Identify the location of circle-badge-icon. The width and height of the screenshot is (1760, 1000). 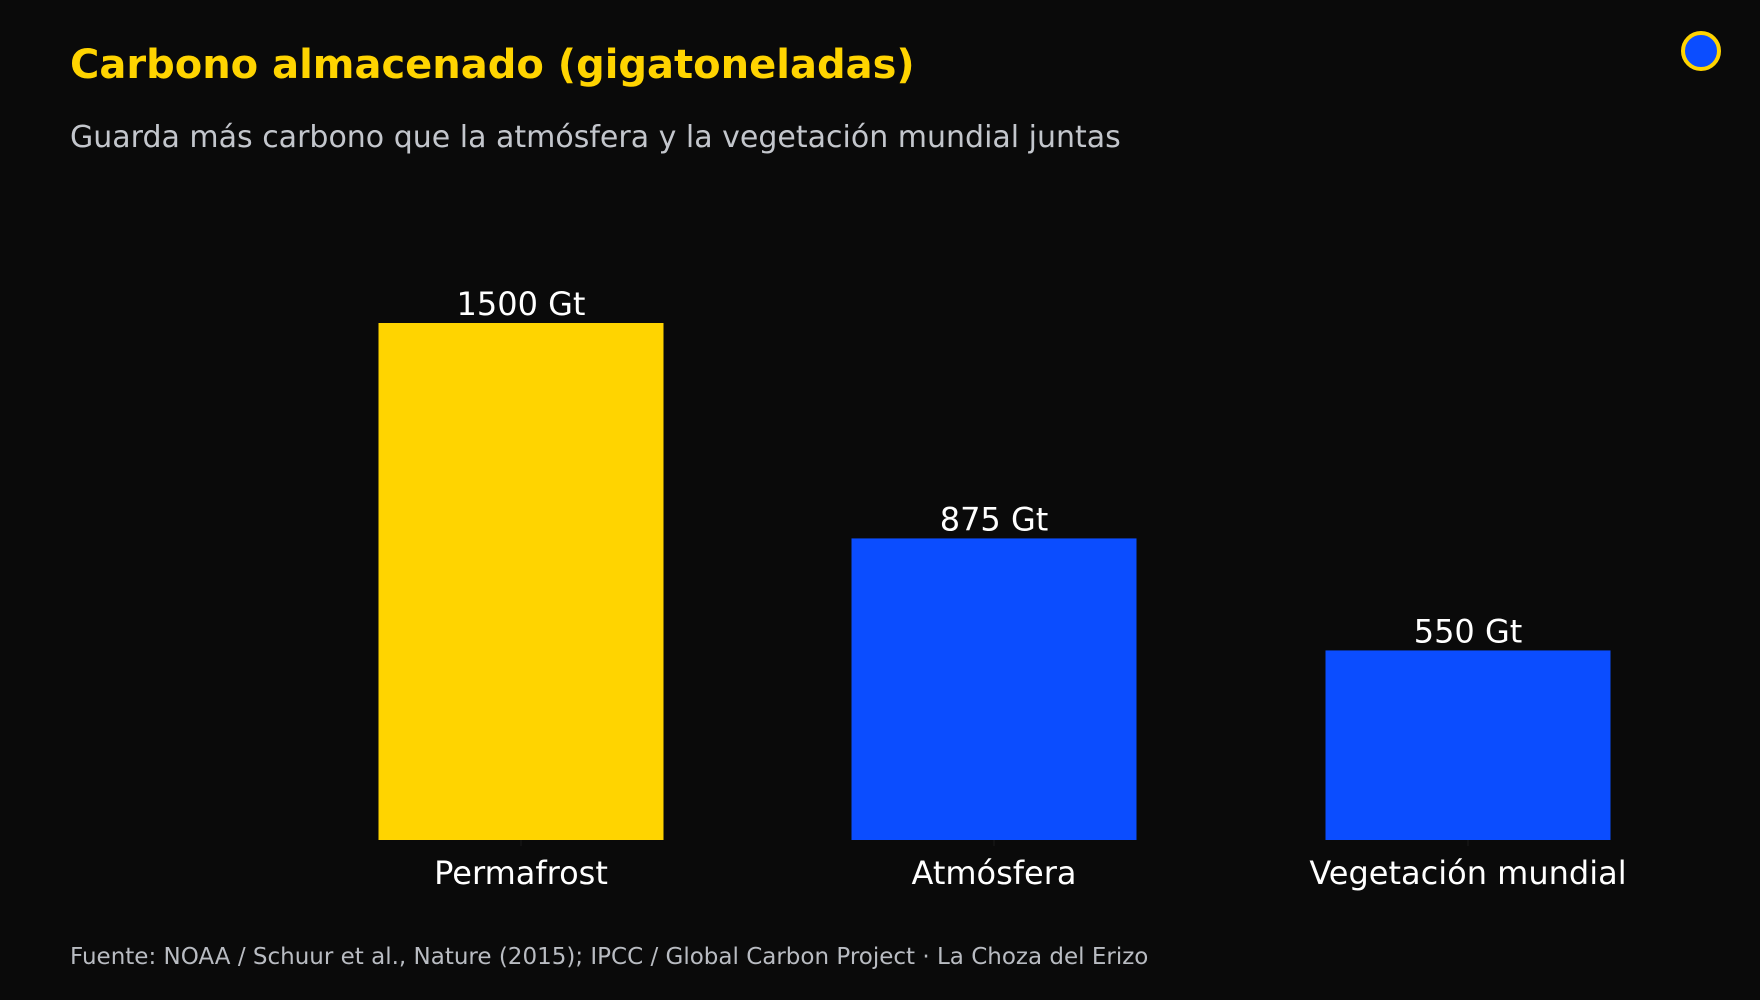
(1701, 51).